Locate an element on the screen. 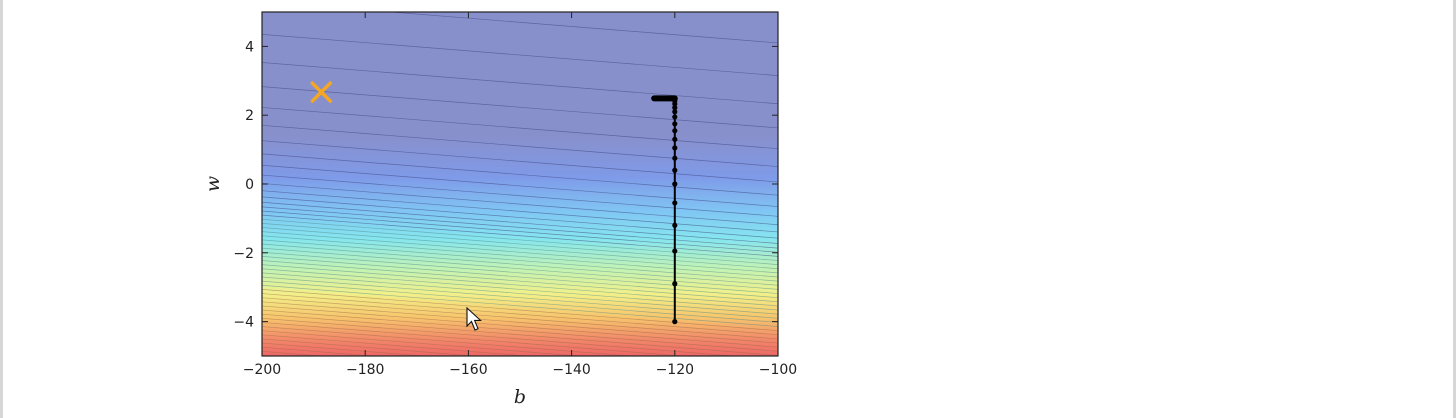 The width and height of the screenshot is (1456, 418). page-left-border is located at coordinates (1, 209).